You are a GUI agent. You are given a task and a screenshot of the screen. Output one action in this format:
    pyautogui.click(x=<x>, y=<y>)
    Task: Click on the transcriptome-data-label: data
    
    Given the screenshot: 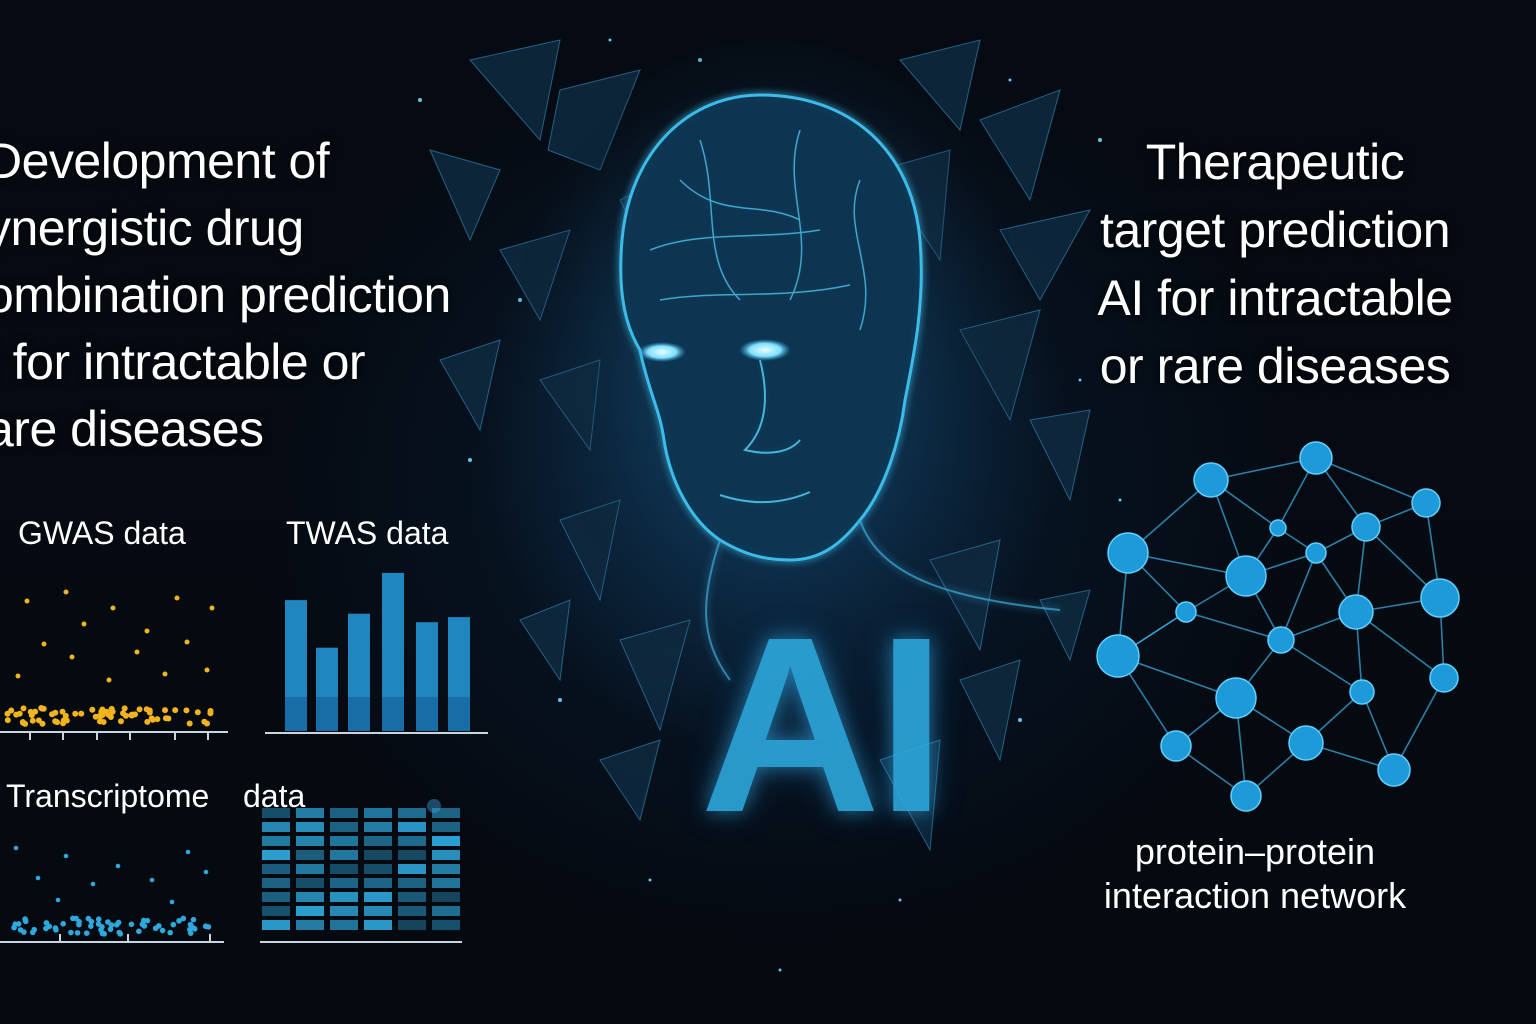 What is the action you would take?
    pyautogui.click(x=274, y=796)
    